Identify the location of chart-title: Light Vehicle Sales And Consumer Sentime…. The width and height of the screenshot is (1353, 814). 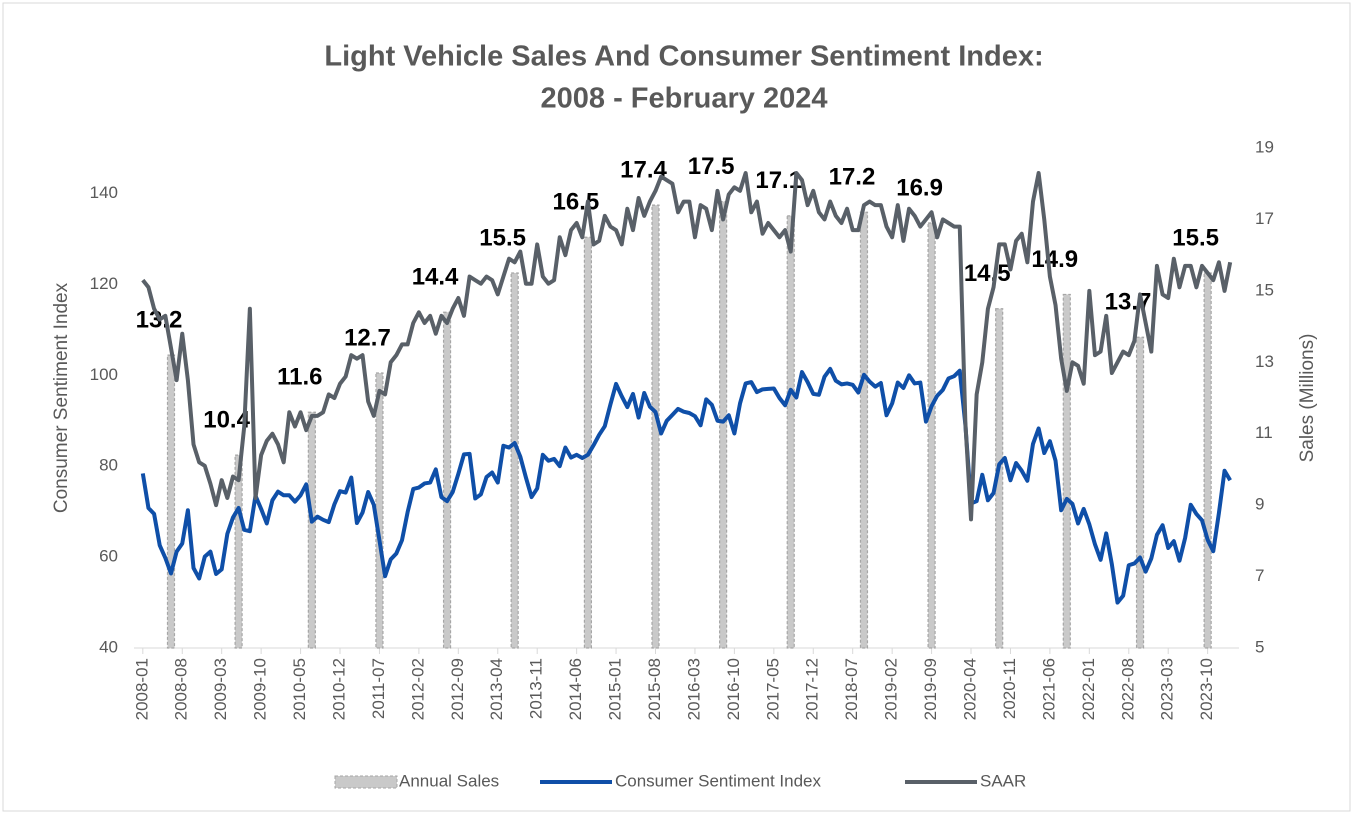
(683, 57).